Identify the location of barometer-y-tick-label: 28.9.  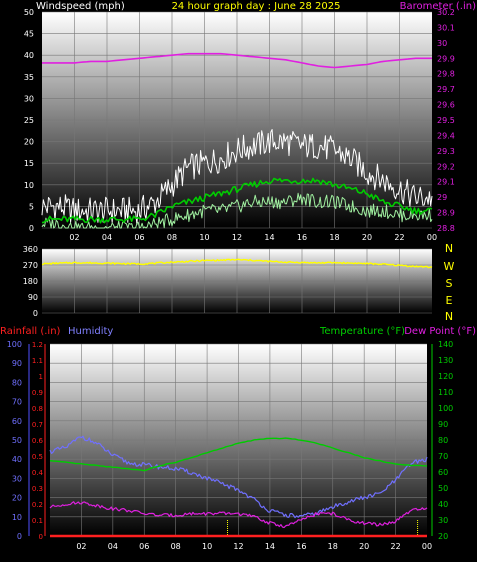
(446, 213).